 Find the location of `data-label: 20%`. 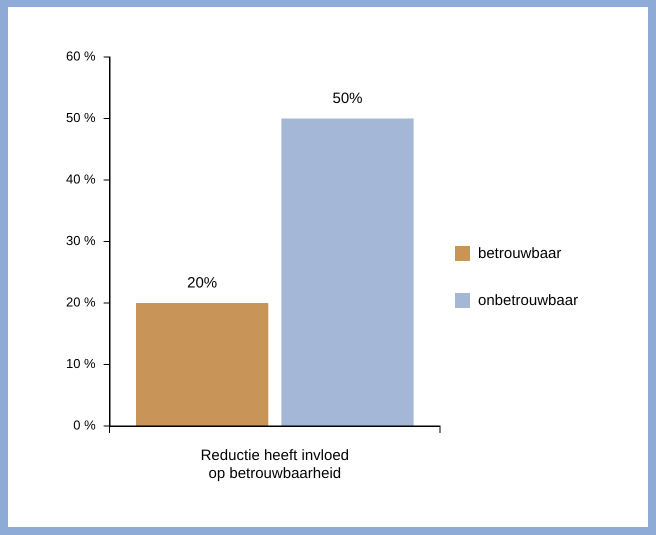

data-label: 20% is located at coordinates (202, 283).